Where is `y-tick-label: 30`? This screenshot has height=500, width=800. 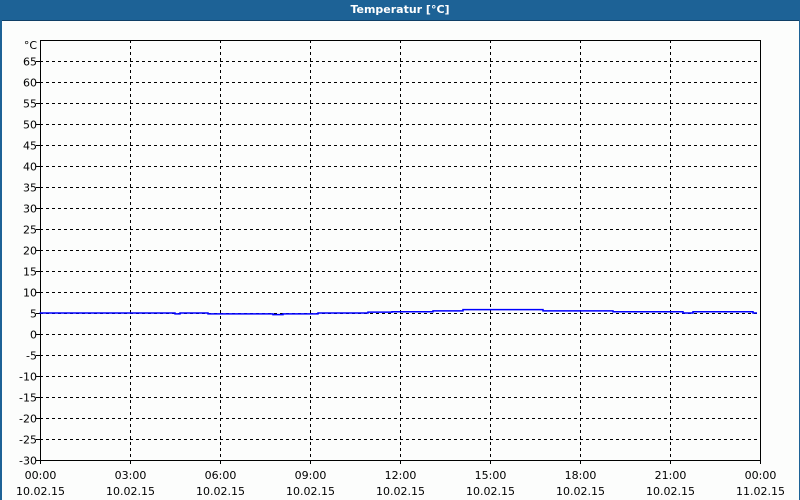
y-tick-label: 30 is located at coordinates (30, 209).